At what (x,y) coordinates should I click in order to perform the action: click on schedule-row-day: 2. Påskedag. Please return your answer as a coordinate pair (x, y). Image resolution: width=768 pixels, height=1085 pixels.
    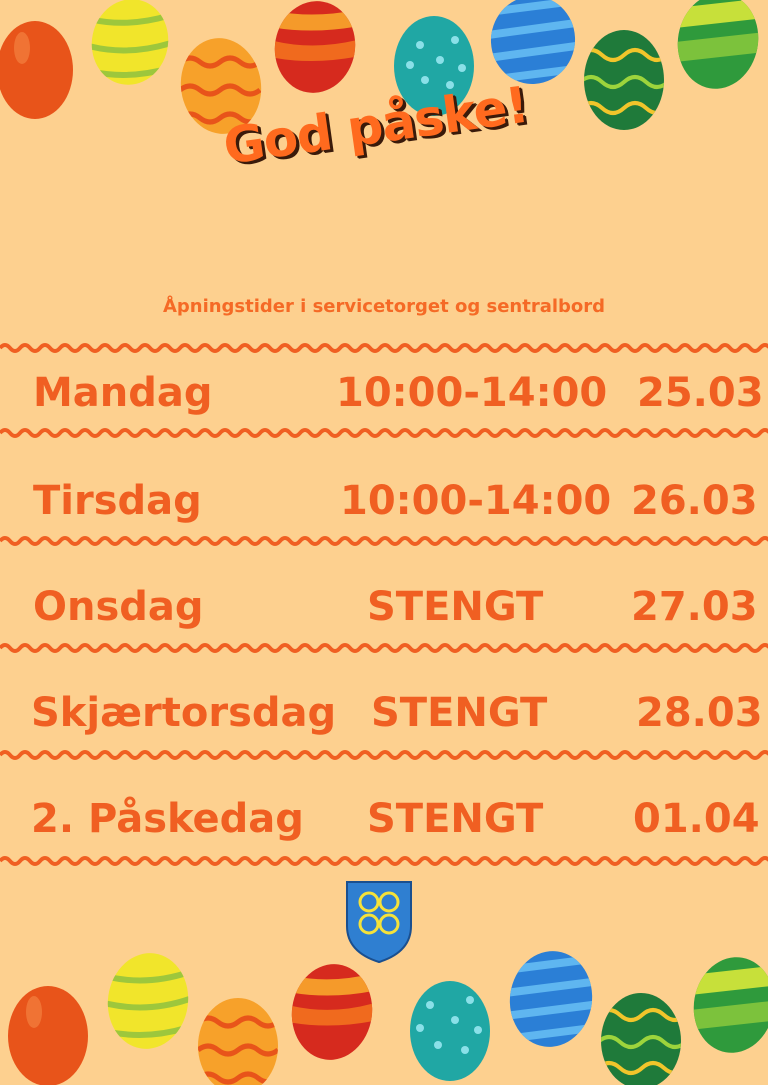
    Looking at the image, I should click on (167, 819).